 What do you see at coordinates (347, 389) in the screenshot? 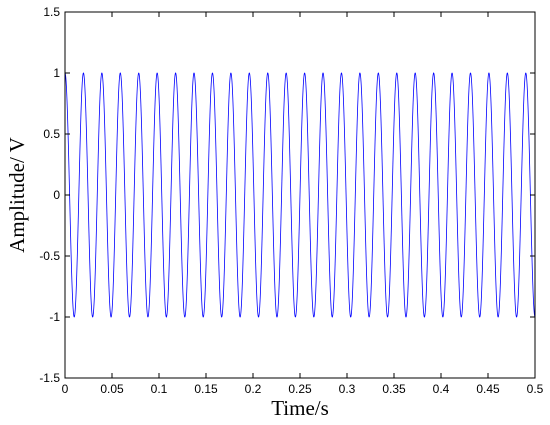
I see `x-tick-label: 0.3` at bounding box center [347, 389].